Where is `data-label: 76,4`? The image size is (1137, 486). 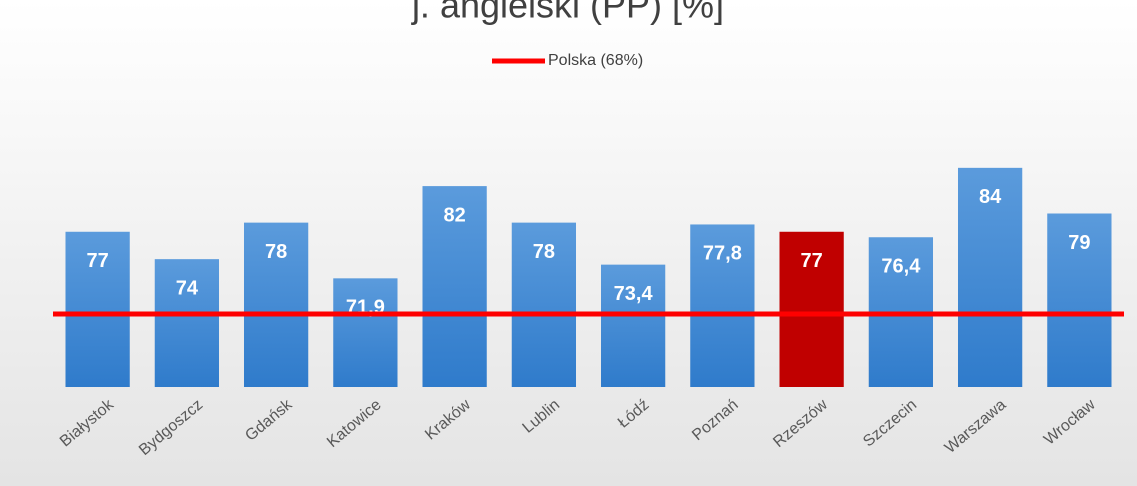
data-label: 76,4 is located at coordinates (901, 267).